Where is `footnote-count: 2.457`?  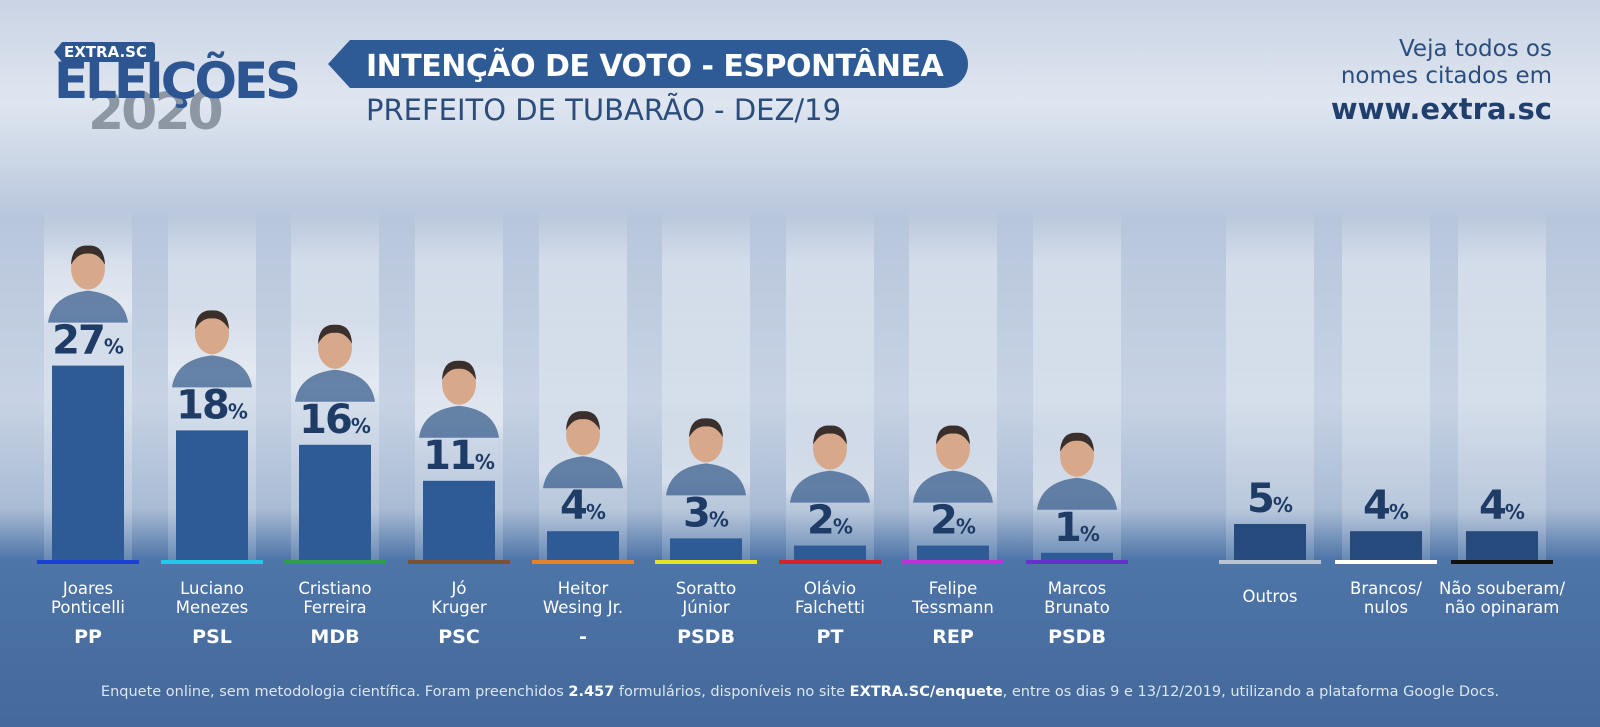 footnote-count: 2.457 is located at coordinates (591, 692).